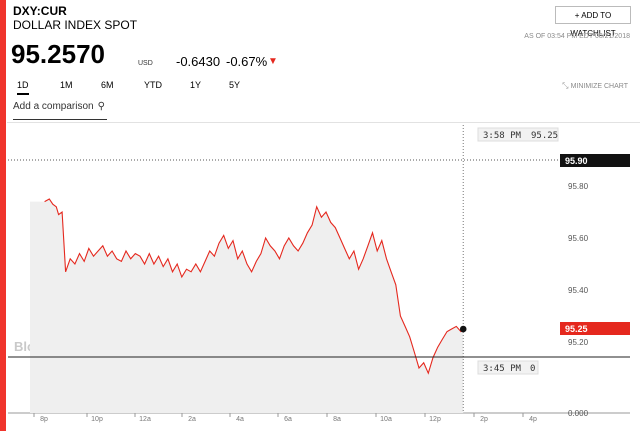 The image size is (640, 431). I want to click on tab-1m: 1M, so click(66, 85).